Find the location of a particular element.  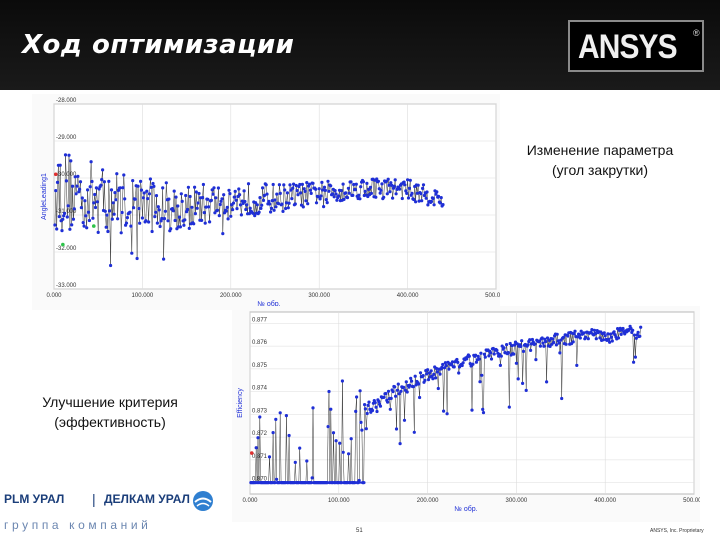

criterion-annotation: Улучшение критерия (эффективность) is located at coordinates (110, 412).